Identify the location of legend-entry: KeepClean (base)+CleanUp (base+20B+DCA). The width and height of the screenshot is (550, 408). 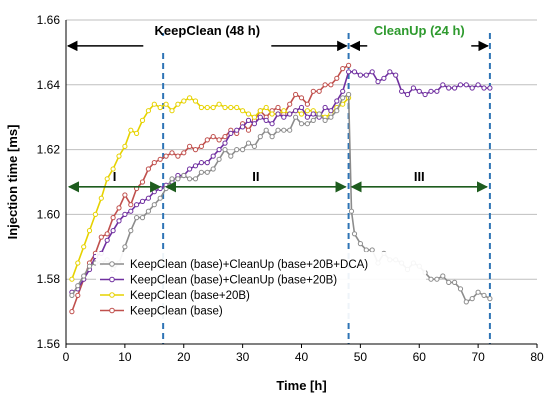
(249, 265).